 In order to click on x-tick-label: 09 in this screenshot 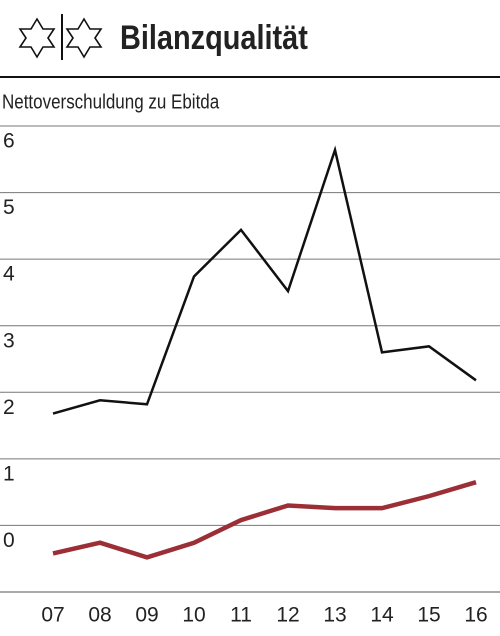, I will do `click(146, 615)`.